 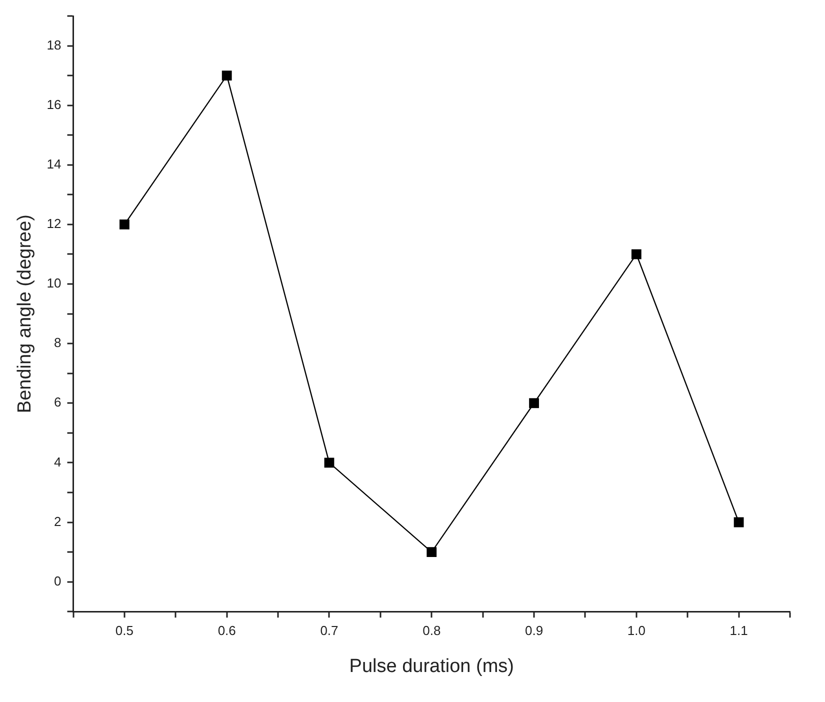 What do you see at coordinates (431, 666) in the screenshot?
I see `x-axis-title: Pulse duration (ms)` at bounding box center [431, 666].